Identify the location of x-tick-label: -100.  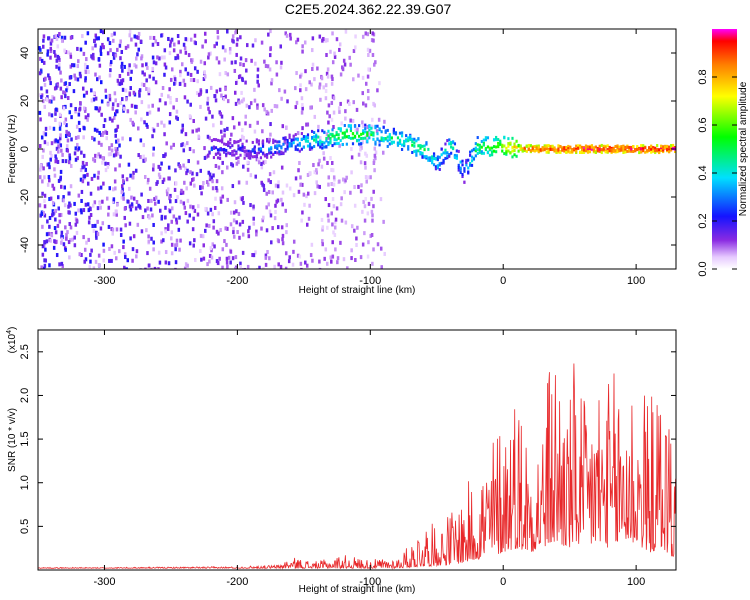
(370, 281).